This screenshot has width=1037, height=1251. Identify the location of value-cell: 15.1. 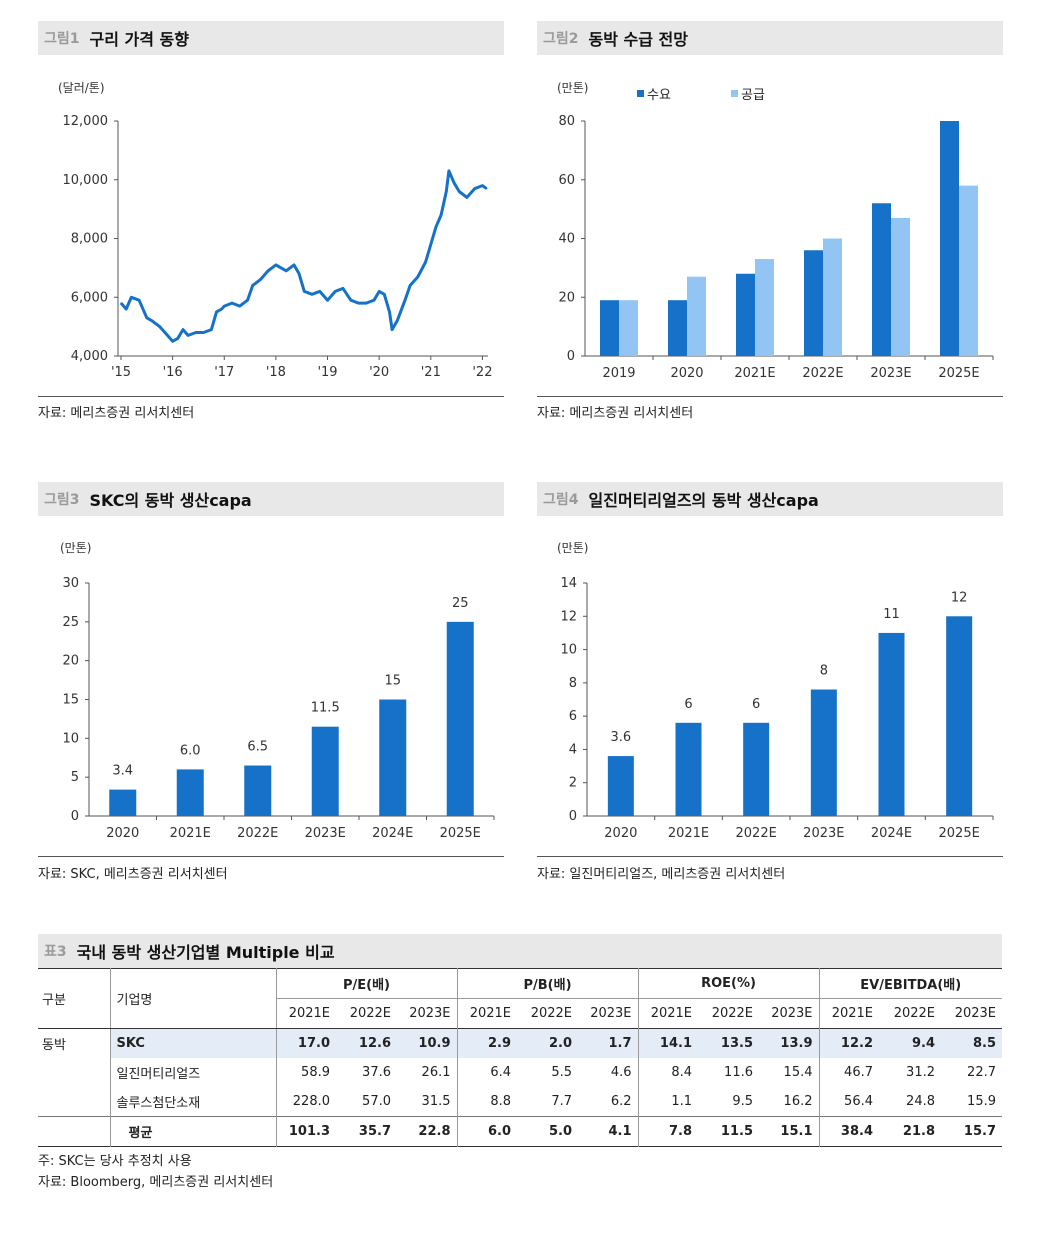
(796, 1131).